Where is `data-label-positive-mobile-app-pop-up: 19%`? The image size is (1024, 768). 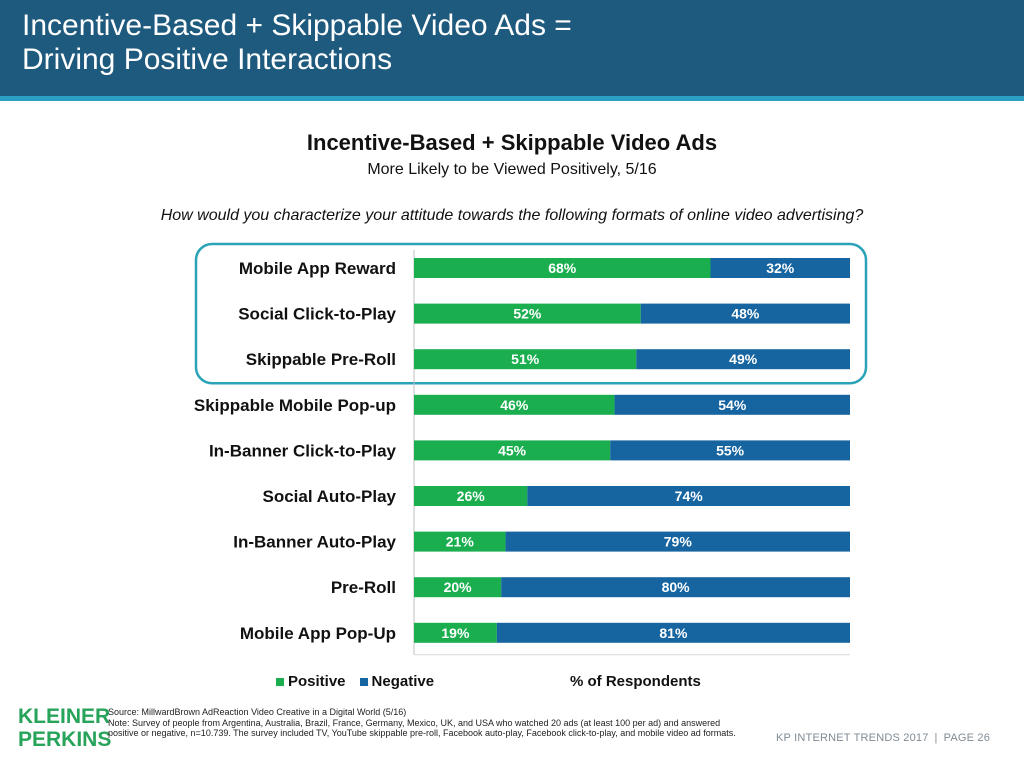 data-label-positive-mobile-app-pop-up: 19% is located at coordinates (455, 633).